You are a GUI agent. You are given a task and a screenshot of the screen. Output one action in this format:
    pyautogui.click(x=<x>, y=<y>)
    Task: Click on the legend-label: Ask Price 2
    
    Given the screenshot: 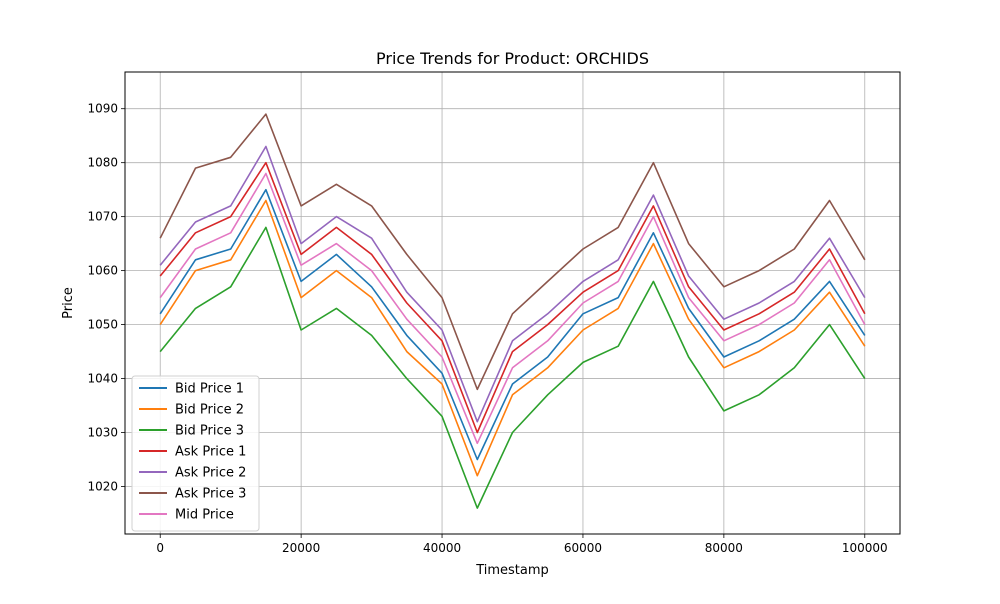 What is the action you would take?
    pyautogui.click(x=210, y=473)
    